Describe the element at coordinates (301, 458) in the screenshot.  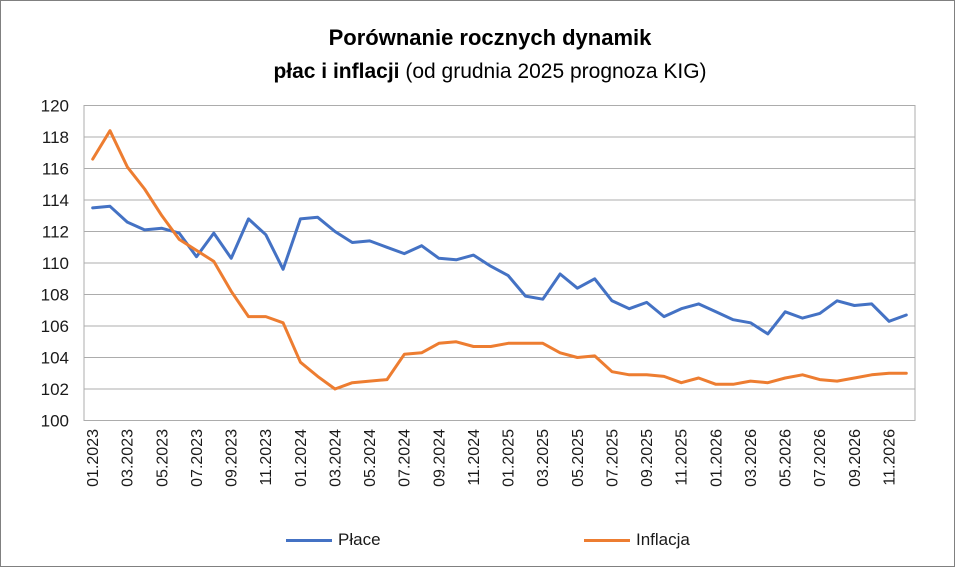
I see `x-tick-label: 01.2024` at that location.